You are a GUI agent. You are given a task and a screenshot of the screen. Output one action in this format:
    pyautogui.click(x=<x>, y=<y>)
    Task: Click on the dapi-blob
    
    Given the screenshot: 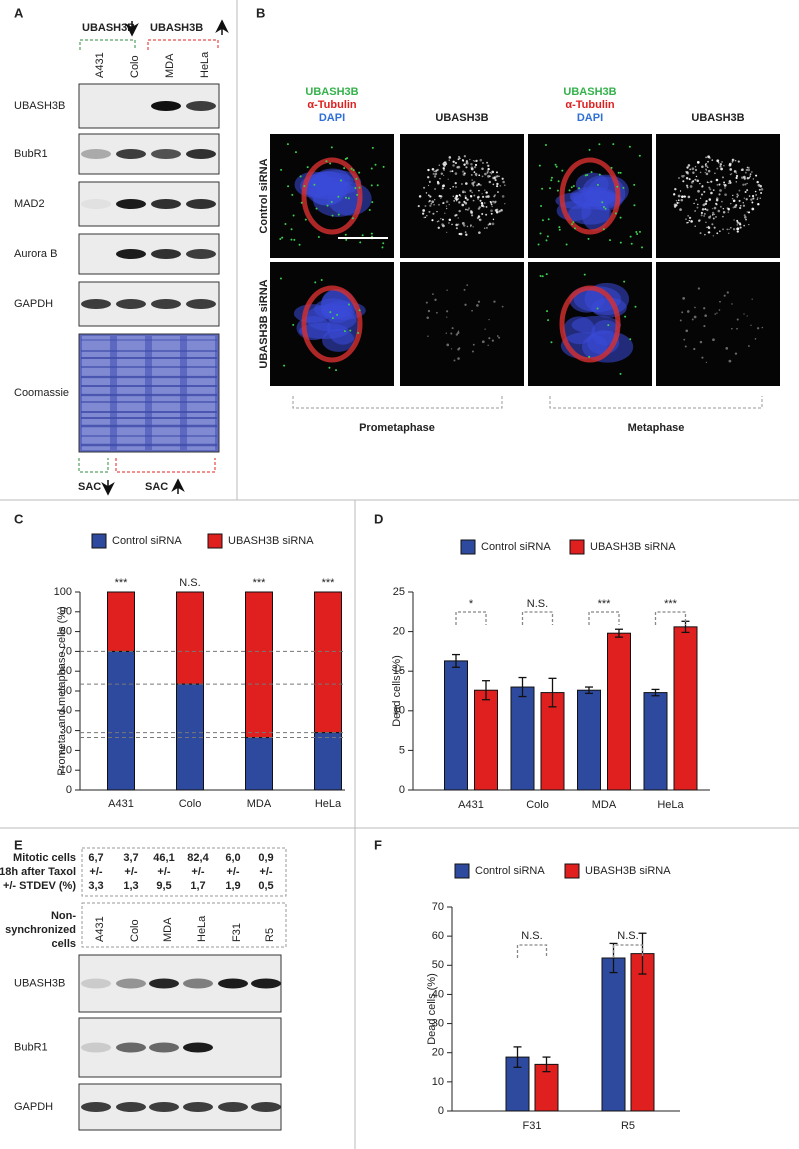 What is the action you would take?
    pyautogui.click(x=597, y=299)
    